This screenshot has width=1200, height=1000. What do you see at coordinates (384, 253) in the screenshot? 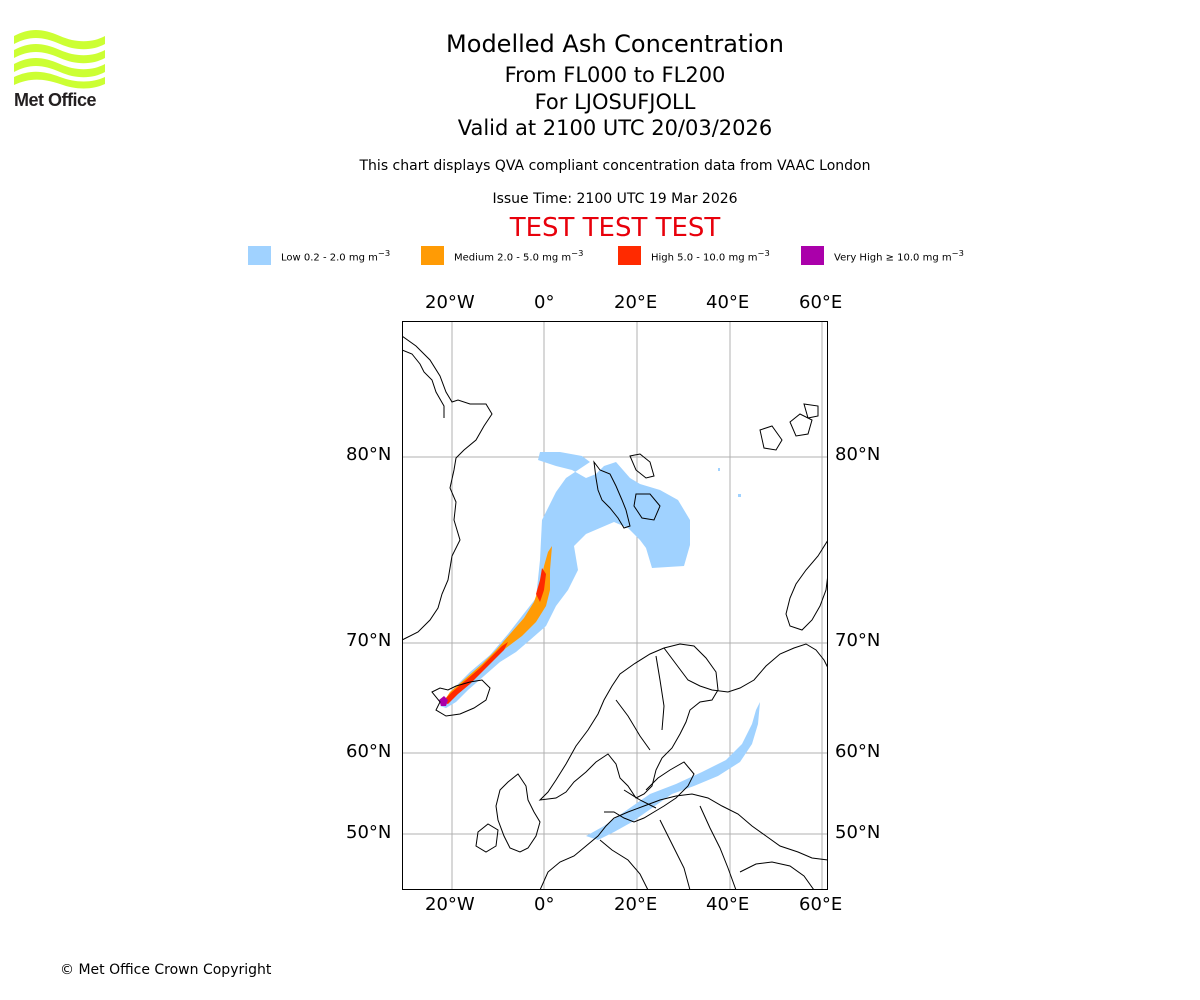
I see `legend-exp-low: −3` at bounding box center [384, 253].